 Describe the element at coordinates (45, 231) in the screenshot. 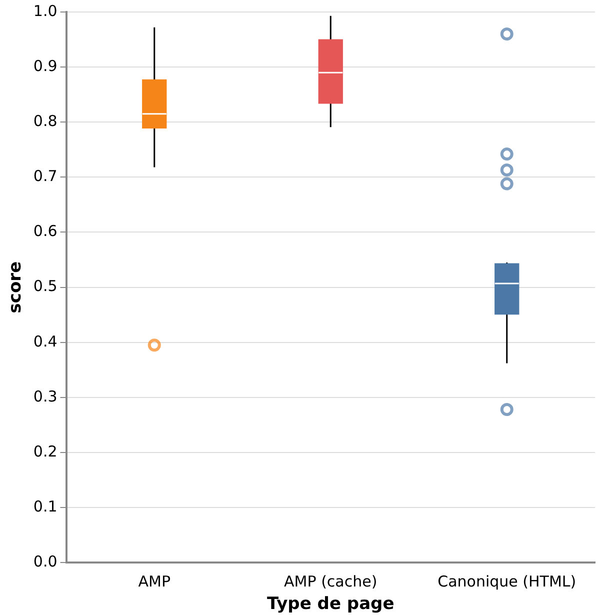

I see `y-tick-label: 0.6` at that location.